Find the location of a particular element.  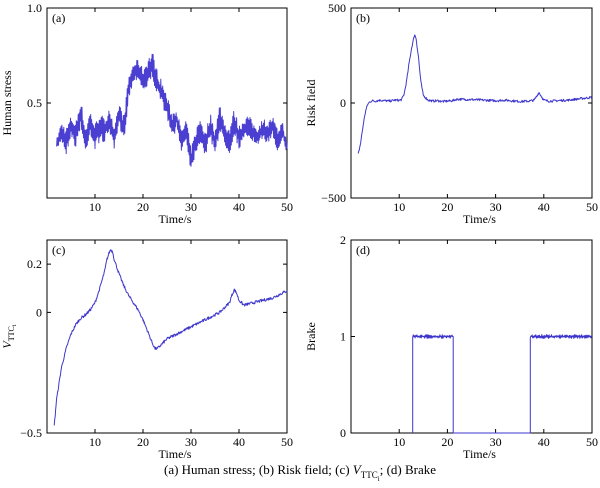

caption-text-1: (a) Human stress; (b) Risk field; (c) is located at coordinates (258, 469).